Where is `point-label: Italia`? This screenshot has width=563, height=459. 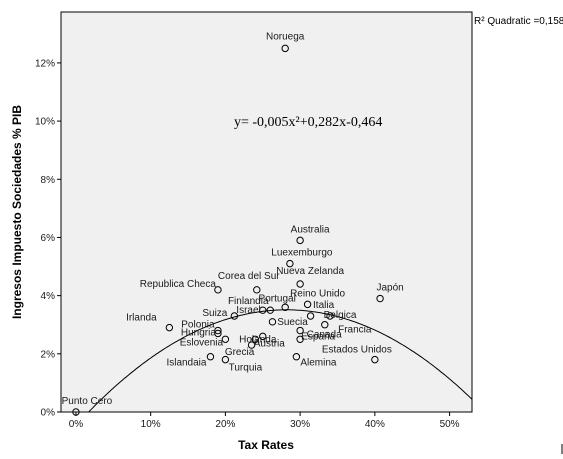 point-label: Italia is located at coordinates (324, 305).